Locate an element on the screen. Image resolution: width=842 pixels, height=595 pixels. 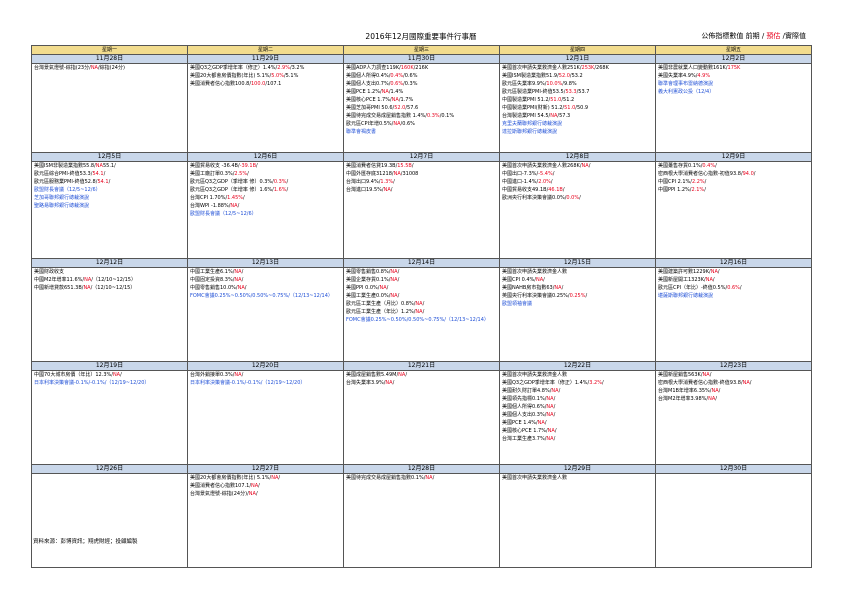
event-text: 歐元區失業率9.9%/ is located at coordinates (524, 84).